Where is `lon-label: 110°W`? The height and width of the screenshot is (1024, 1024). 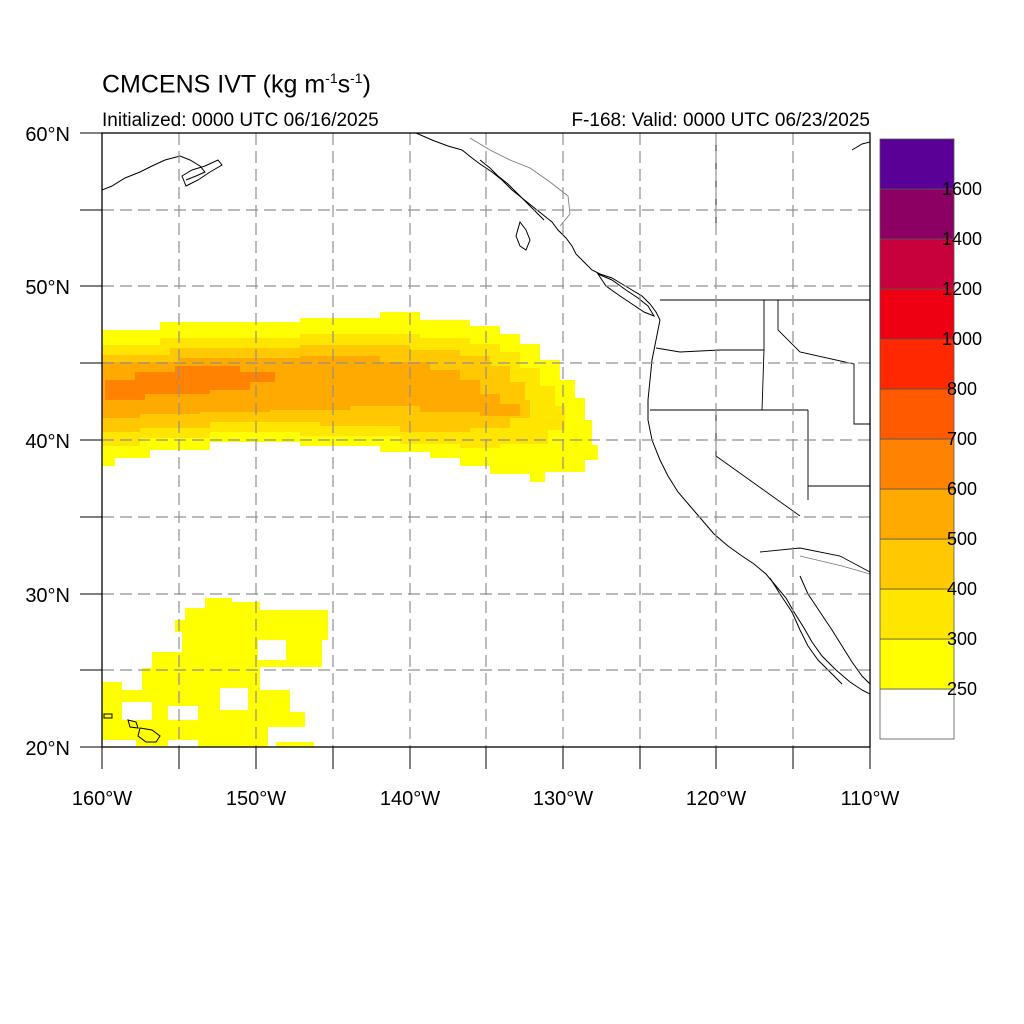 lon-label: 110°W is located at coordinates (870, 799).